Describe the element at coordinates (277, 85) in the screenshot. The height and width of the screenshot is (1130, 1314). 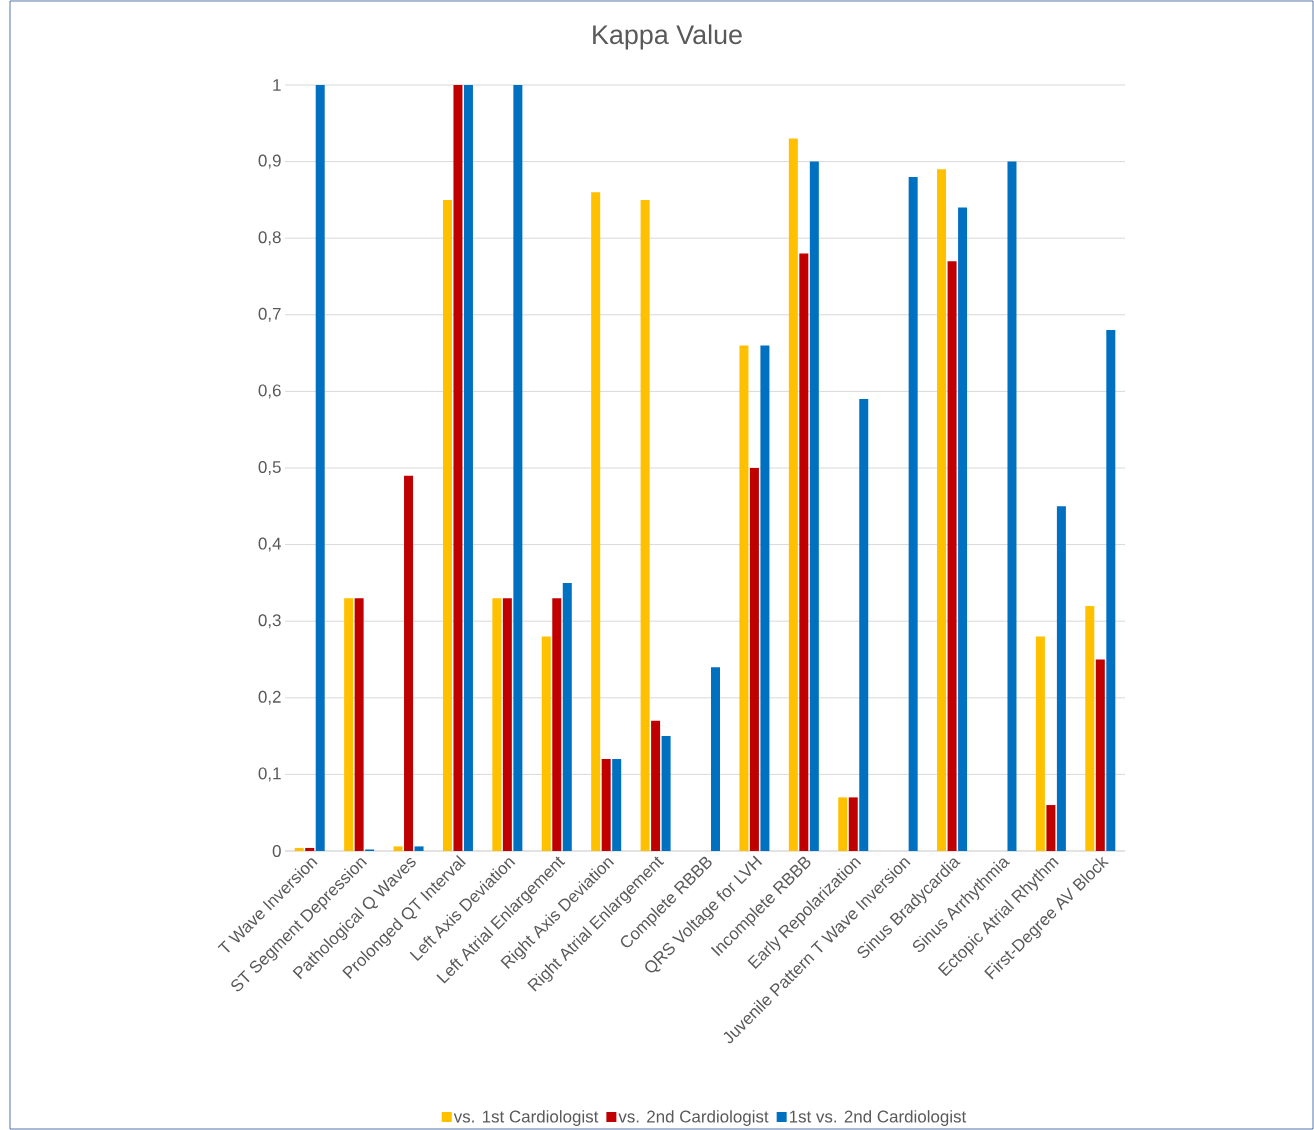
I see `y-tick-label: 1` at that location.